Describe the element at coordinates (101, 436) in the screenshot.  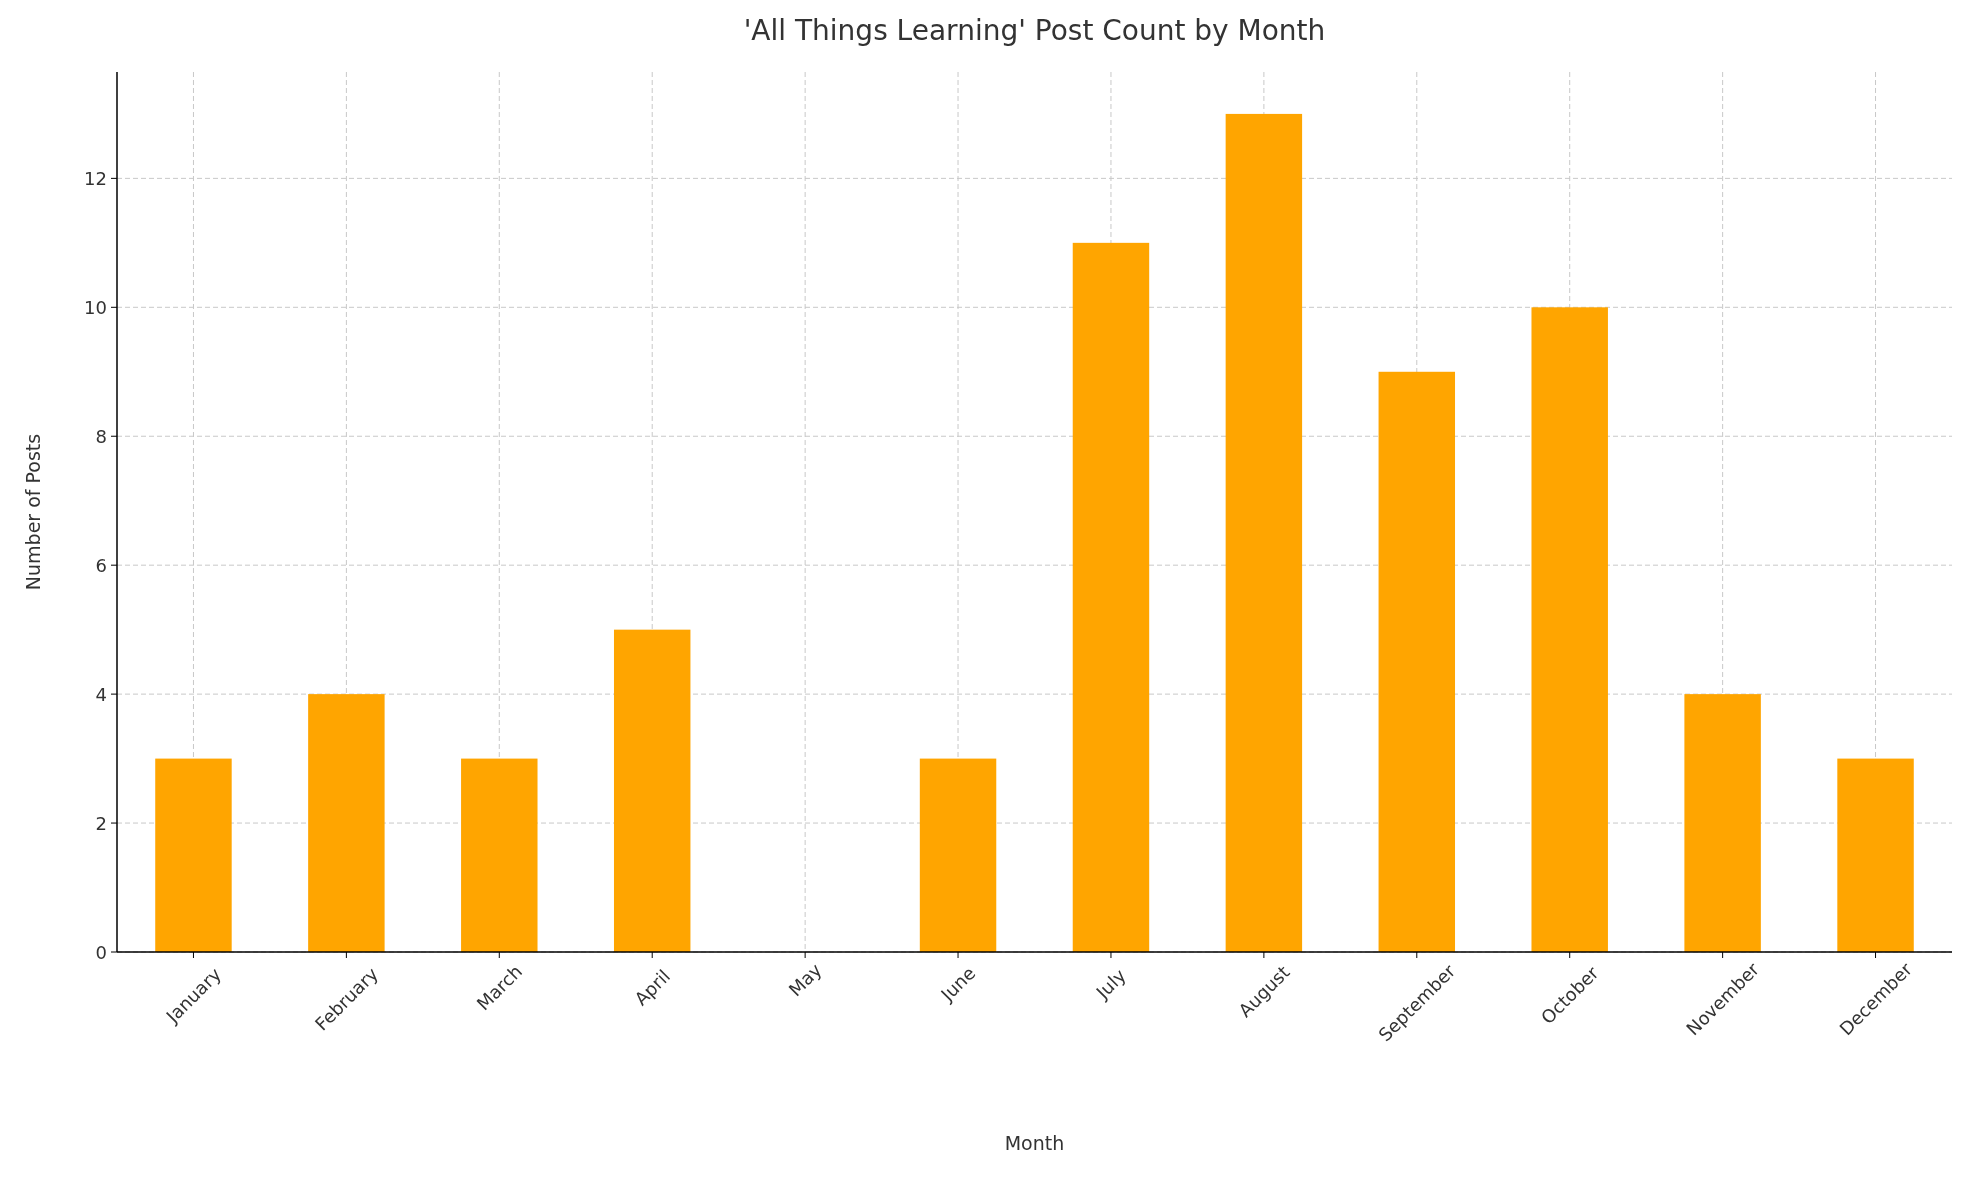
I see `y-tick-label: 8` at that location.